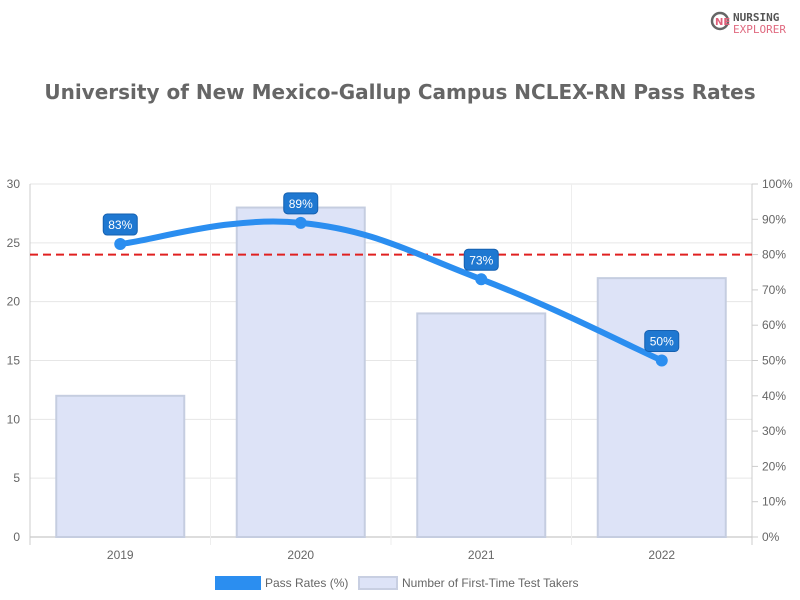 This screenshot has width=800, height=600. What do you see at coordinates (300, 372) in the screenshot?
I see `bar-2020` at bounding box center [300, 372].